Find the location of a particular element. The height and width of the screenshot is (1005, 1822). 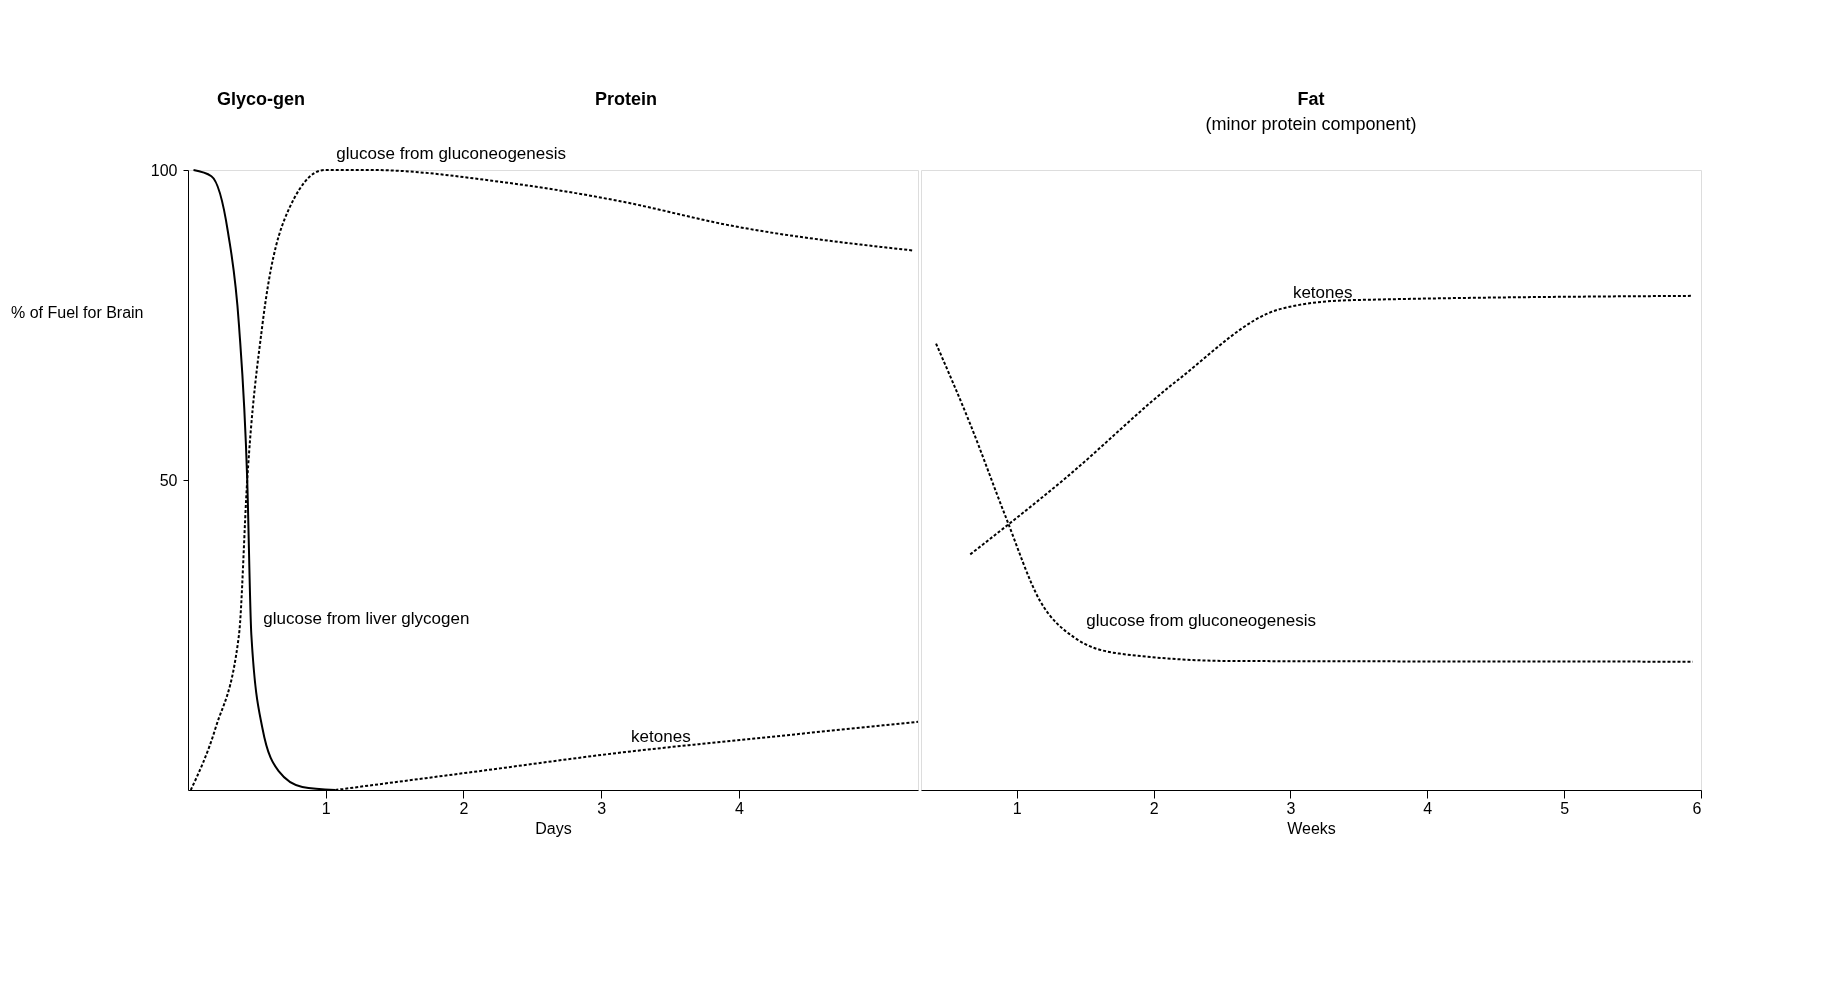

y-tick-label: 50 is located at coordinates (168, 480).